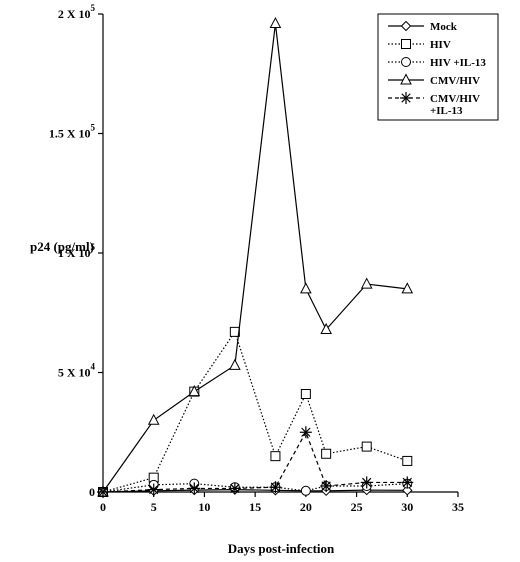 The image size is (520, 562). I want to click on legend-label: HIV +IL-13, so click(458, 63).